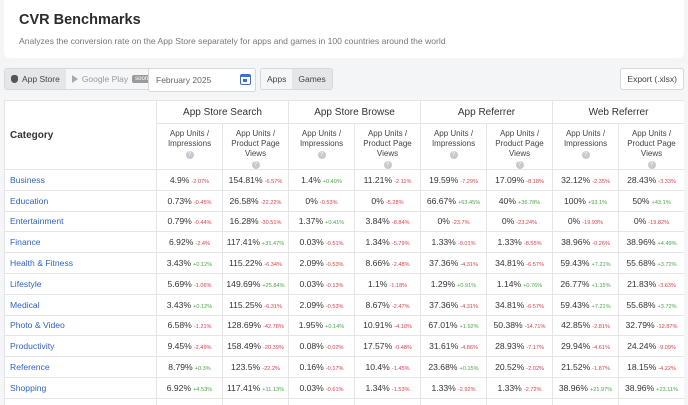  What do you see at coordinates (520, 200) in the screenshot?
I see `metric-cell: 40% +36.78%` at bounding box center [520, 200].